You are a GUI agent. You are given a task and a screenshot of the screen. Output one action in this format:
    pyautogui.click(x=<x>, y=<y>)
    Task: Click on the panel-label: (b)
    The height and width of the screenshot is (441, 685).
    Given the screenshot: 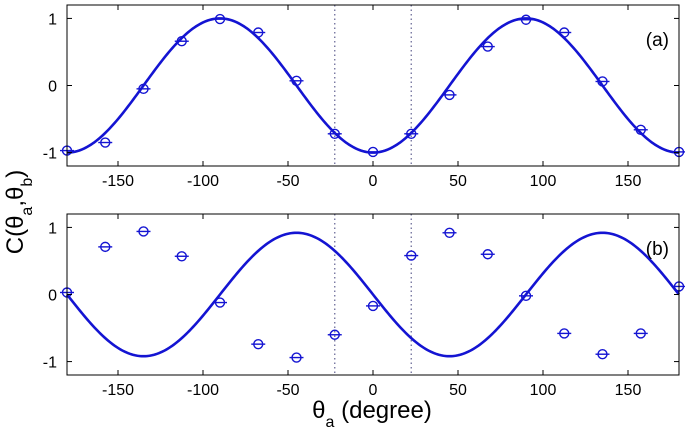 What is the action you would take?
    pyautogui.click(x=657, y=249)
    